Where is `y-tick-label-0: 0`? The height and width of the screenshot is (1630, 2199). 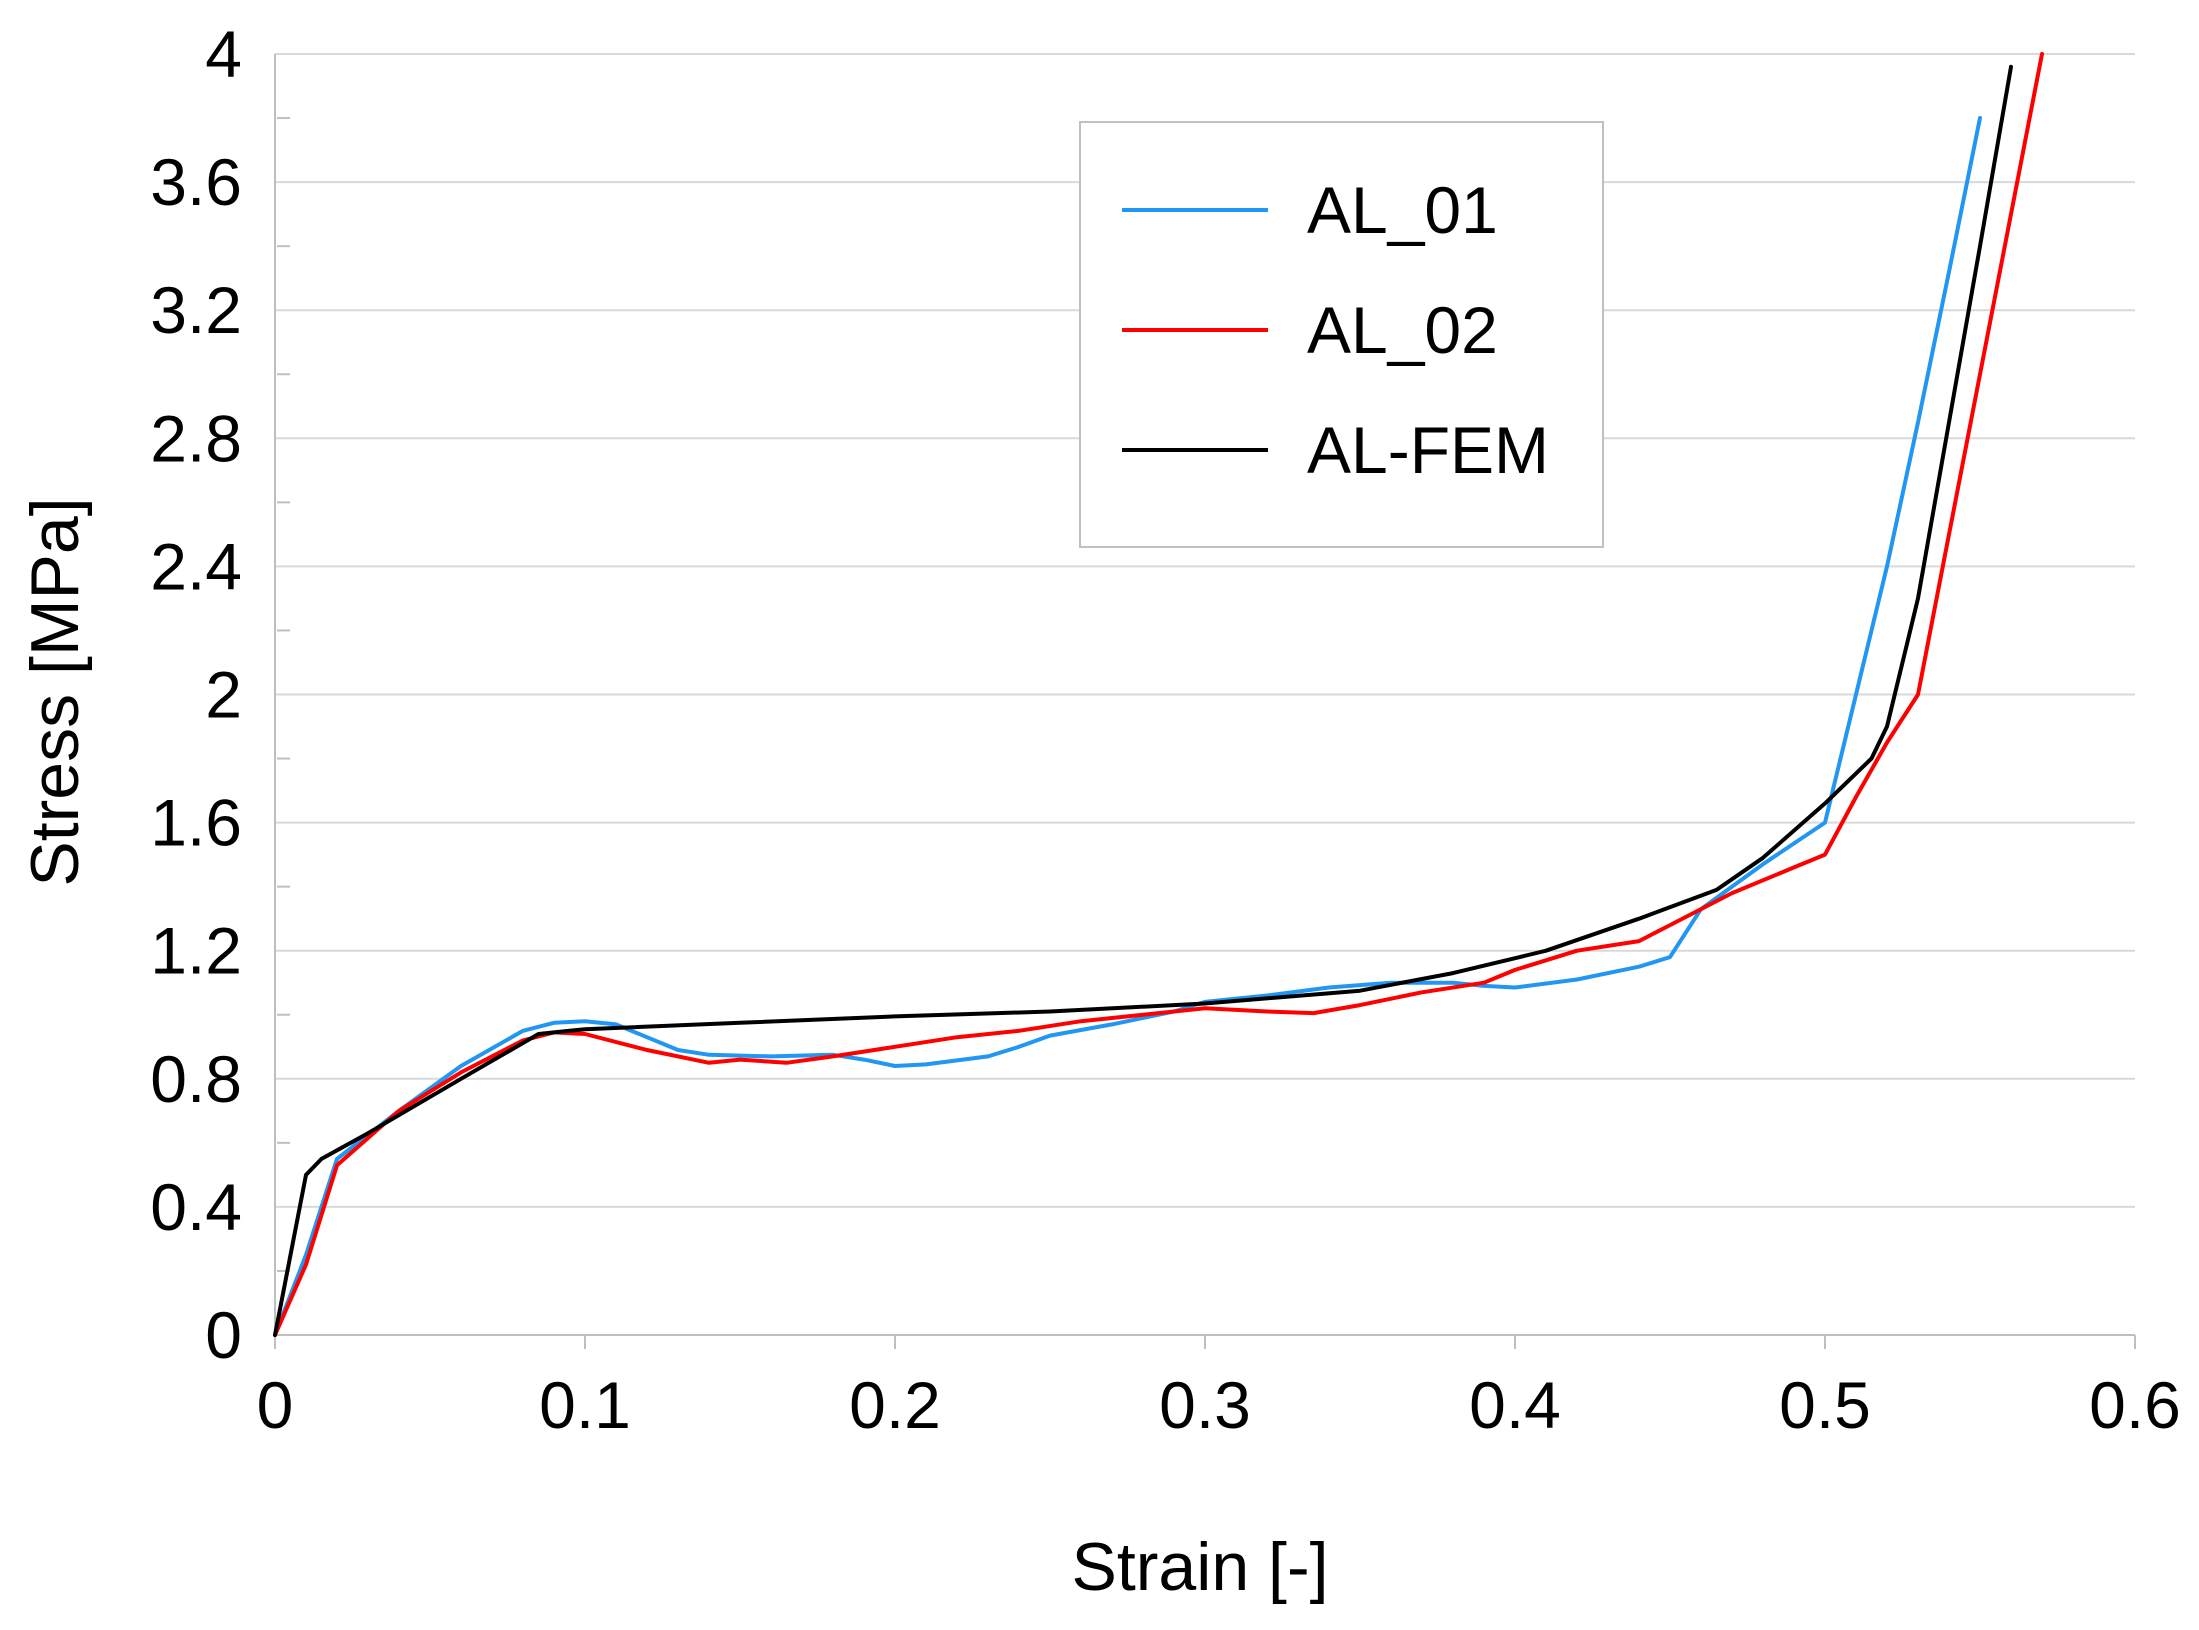 y-tick-label-0: 0 is located at coordinates (223, 1335).